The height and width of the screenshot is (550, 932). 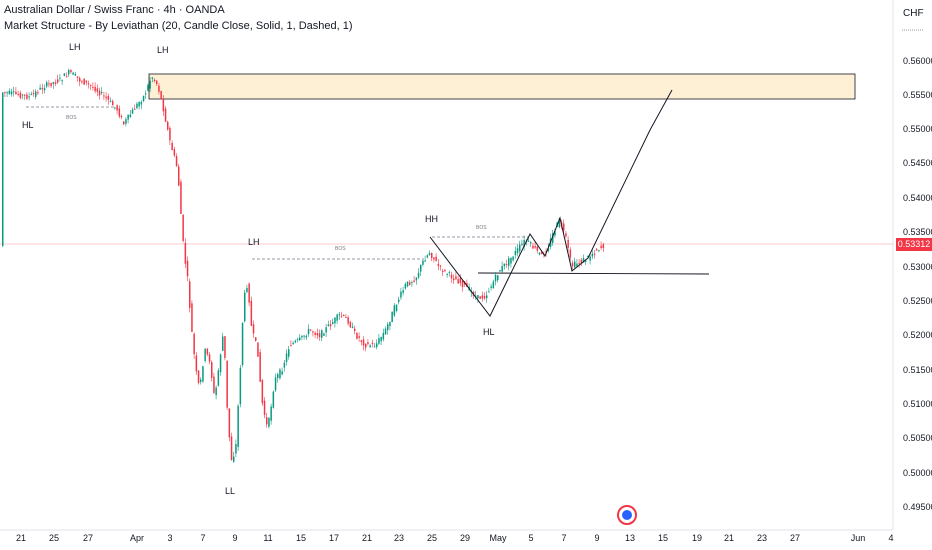 What do you see at coordinates (28, 125) in the screenshot?
I see `label-hl-1: HL` at bounding box center [28, 125].